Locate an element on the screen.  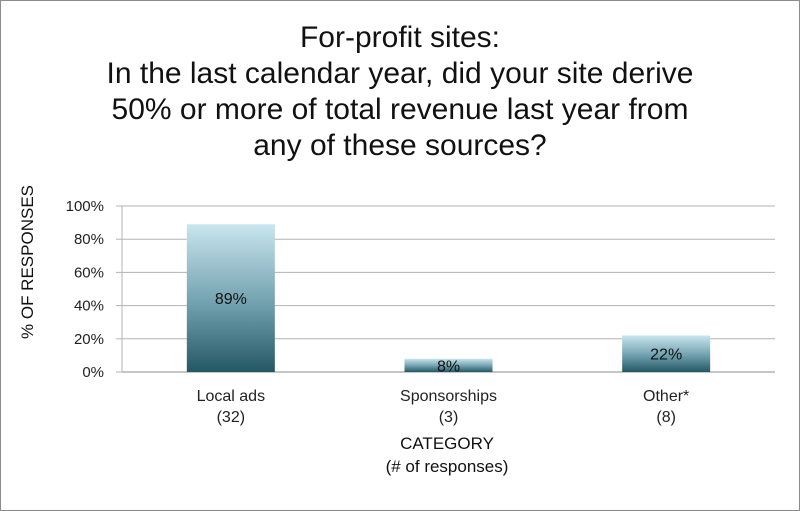
y-tick-label: 20% is located at coordinates (89, 339).